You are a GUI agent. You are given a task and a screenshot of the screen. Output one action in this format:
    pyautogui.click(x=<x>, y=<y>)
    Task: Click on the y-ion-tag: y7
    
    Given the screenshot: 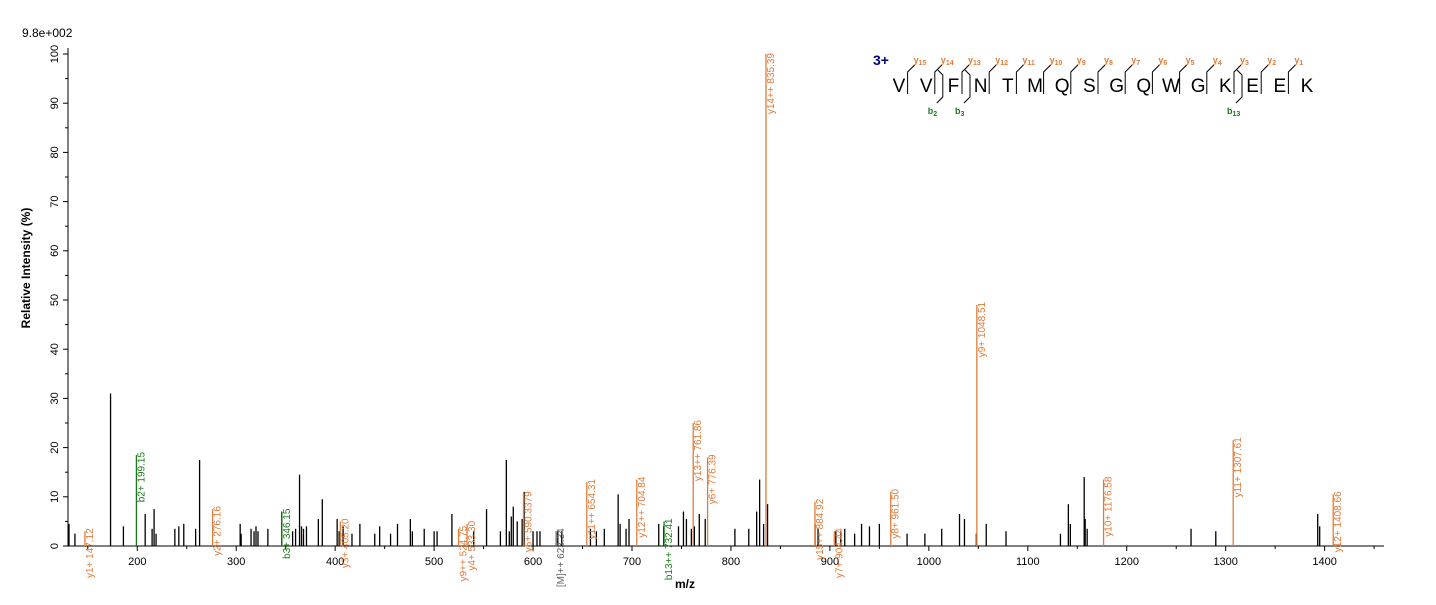 What is the action you would take?
    pyautogui.click(x=1135, y=61)
    